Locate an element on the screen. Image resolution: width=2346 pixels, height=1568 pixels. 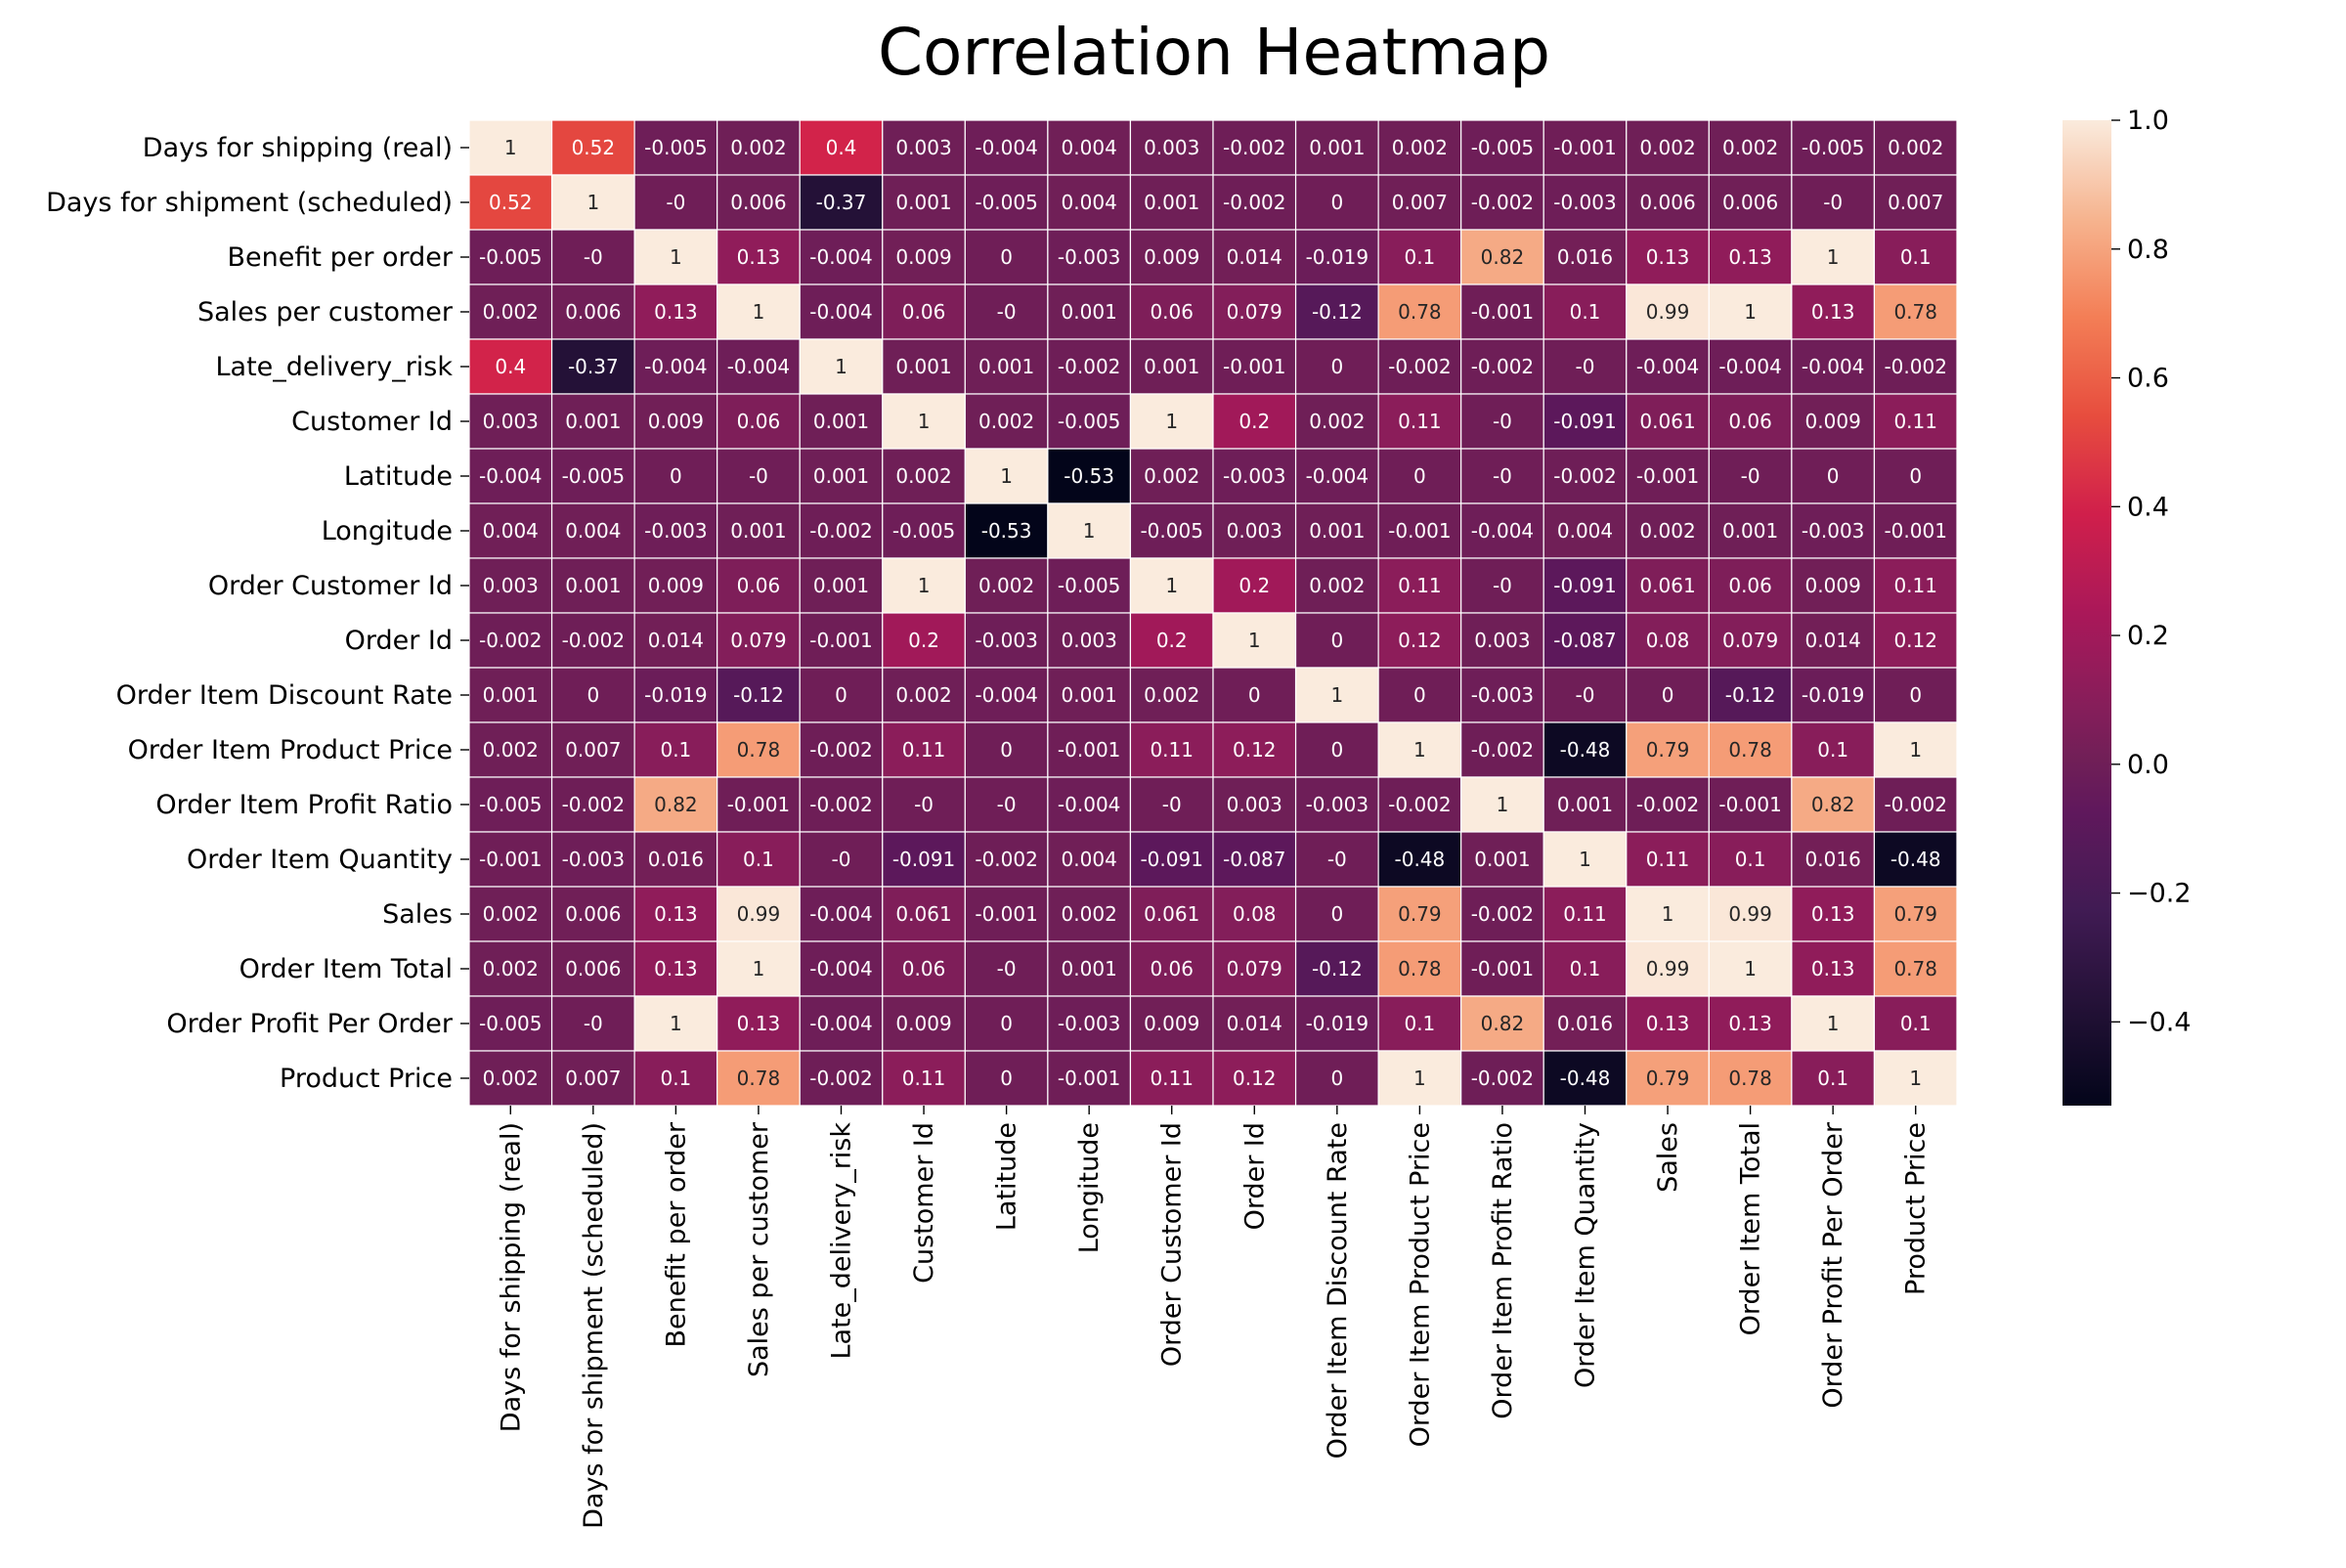
colorbar-tick-label: 0.4 is located at coordinates (2148, 507).